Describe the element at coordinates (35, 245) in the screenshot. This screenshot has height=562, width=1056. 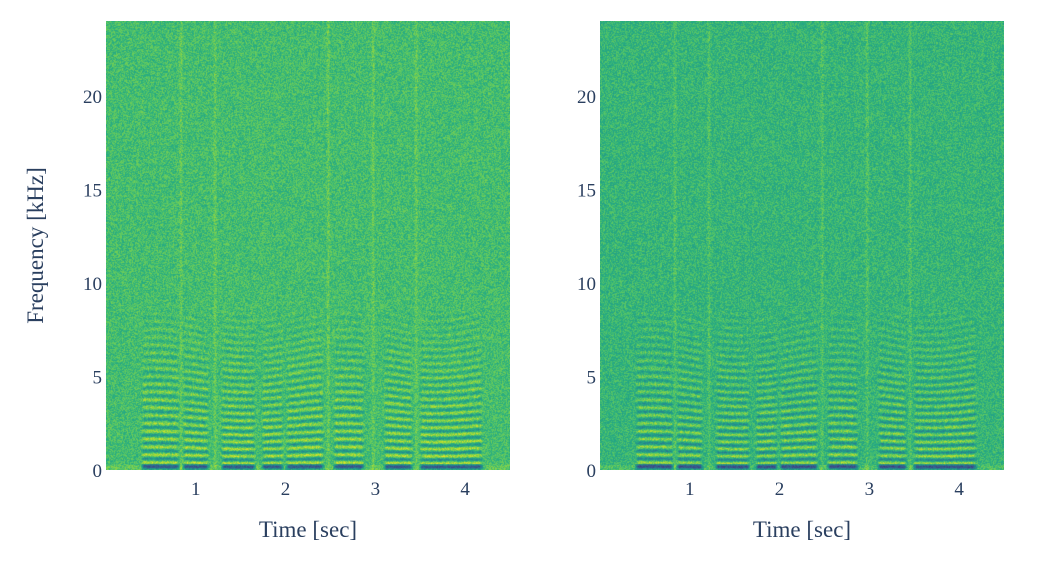
I see `y-axis-label: Frequency [kHz]` at that location.